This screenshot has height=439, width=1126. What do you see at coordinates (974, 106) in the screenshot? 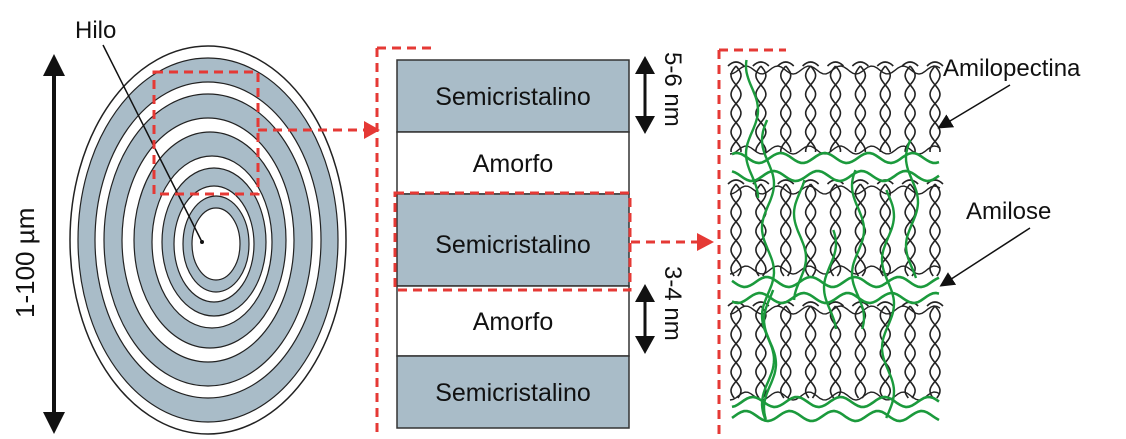
I see `amilopectina-pointer` at bounding box center [974, 106].